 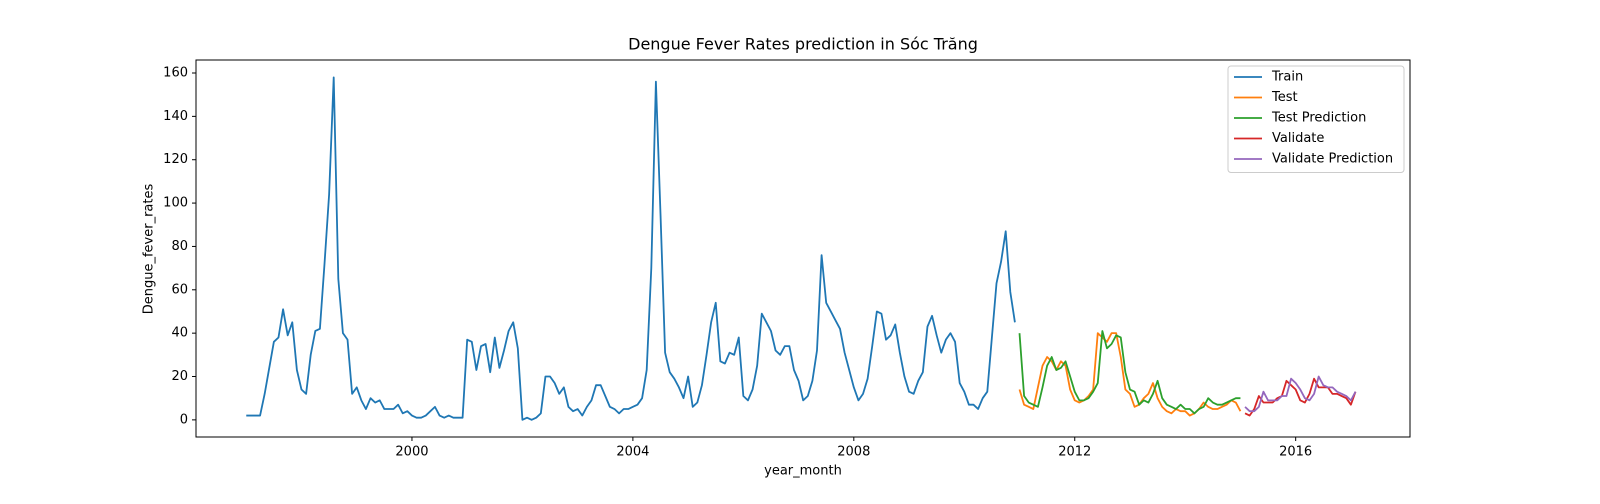 What do you see at coordinates (1074, 452) in the screenshot?
I see `x-tick-label: 2012` at bounding box center [1074, 452].